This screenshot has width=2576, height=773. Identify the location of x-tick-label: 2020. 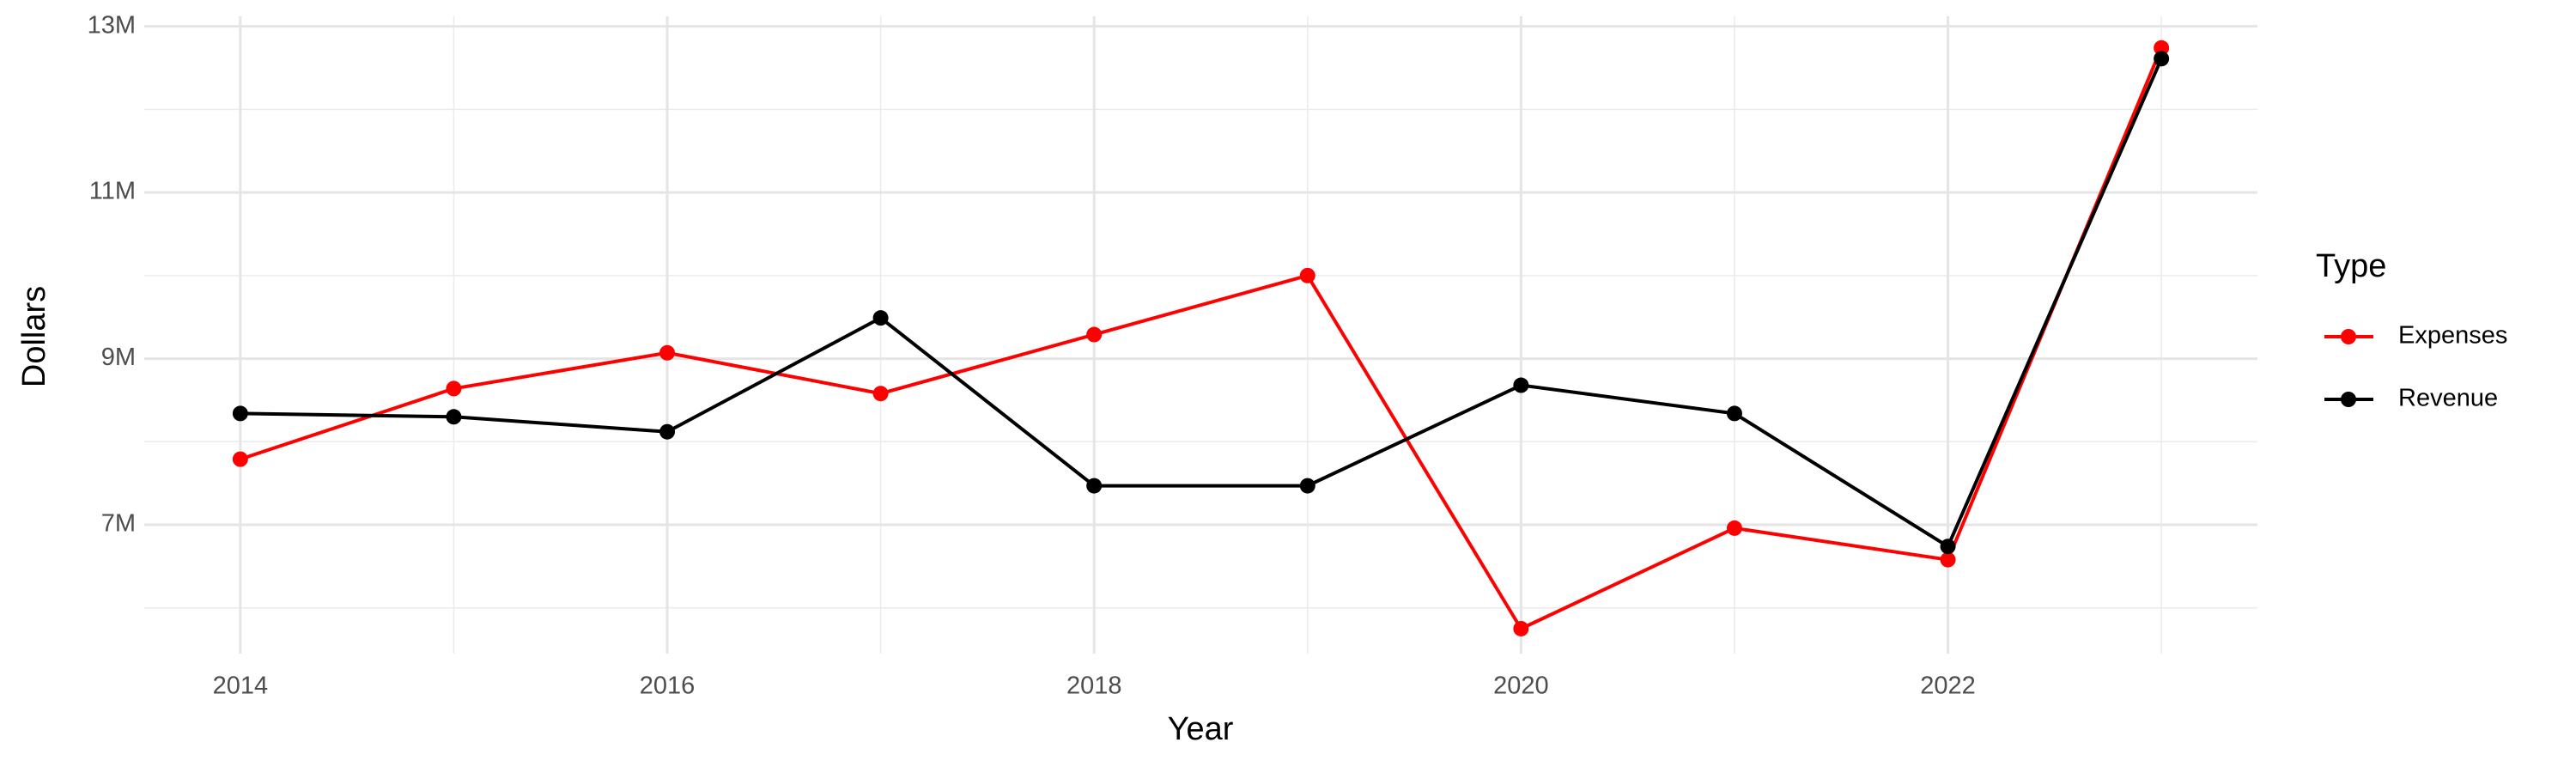
(1521, 686).